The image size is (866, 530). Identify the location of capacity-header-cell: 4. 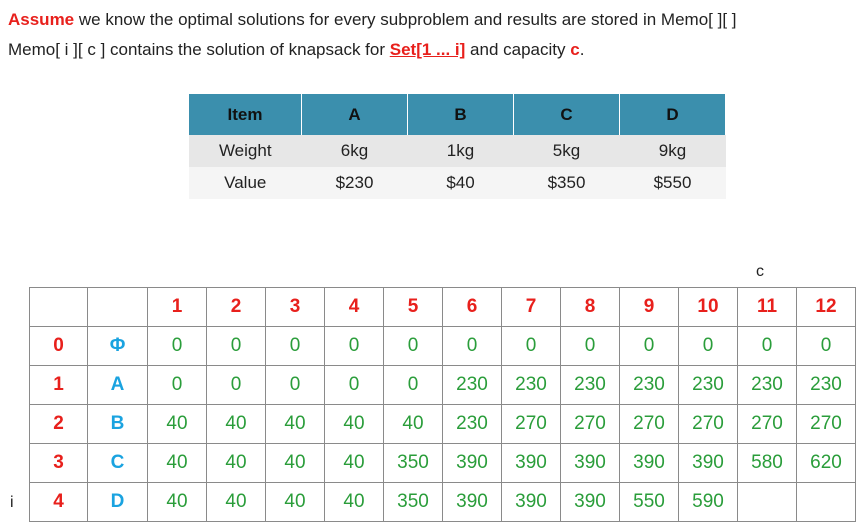
(354, 307).